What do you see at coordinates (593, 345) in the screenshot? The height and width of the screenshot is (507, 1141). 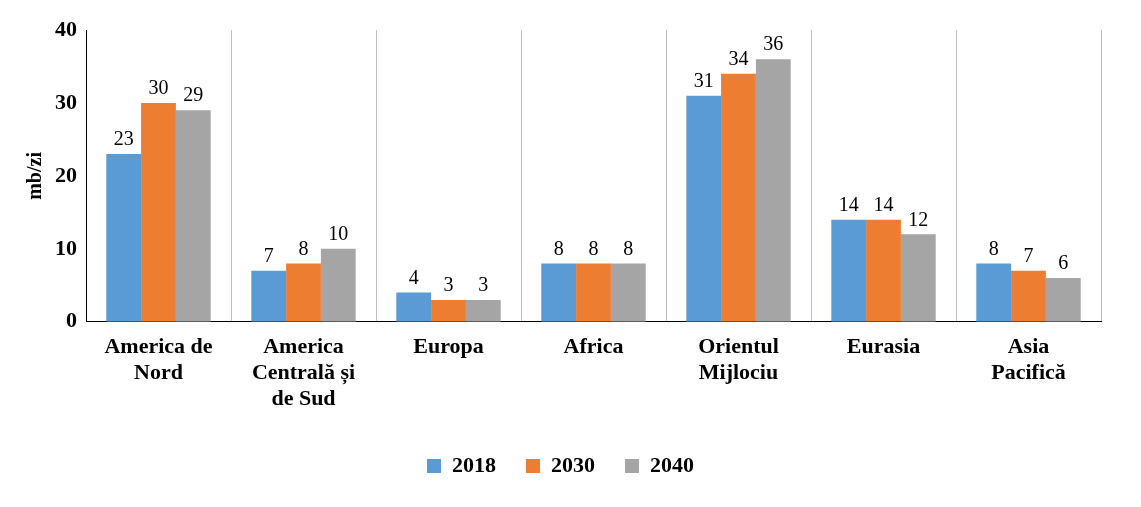 I see `x-tick-label: Africa` at bounding box center [593, 345].